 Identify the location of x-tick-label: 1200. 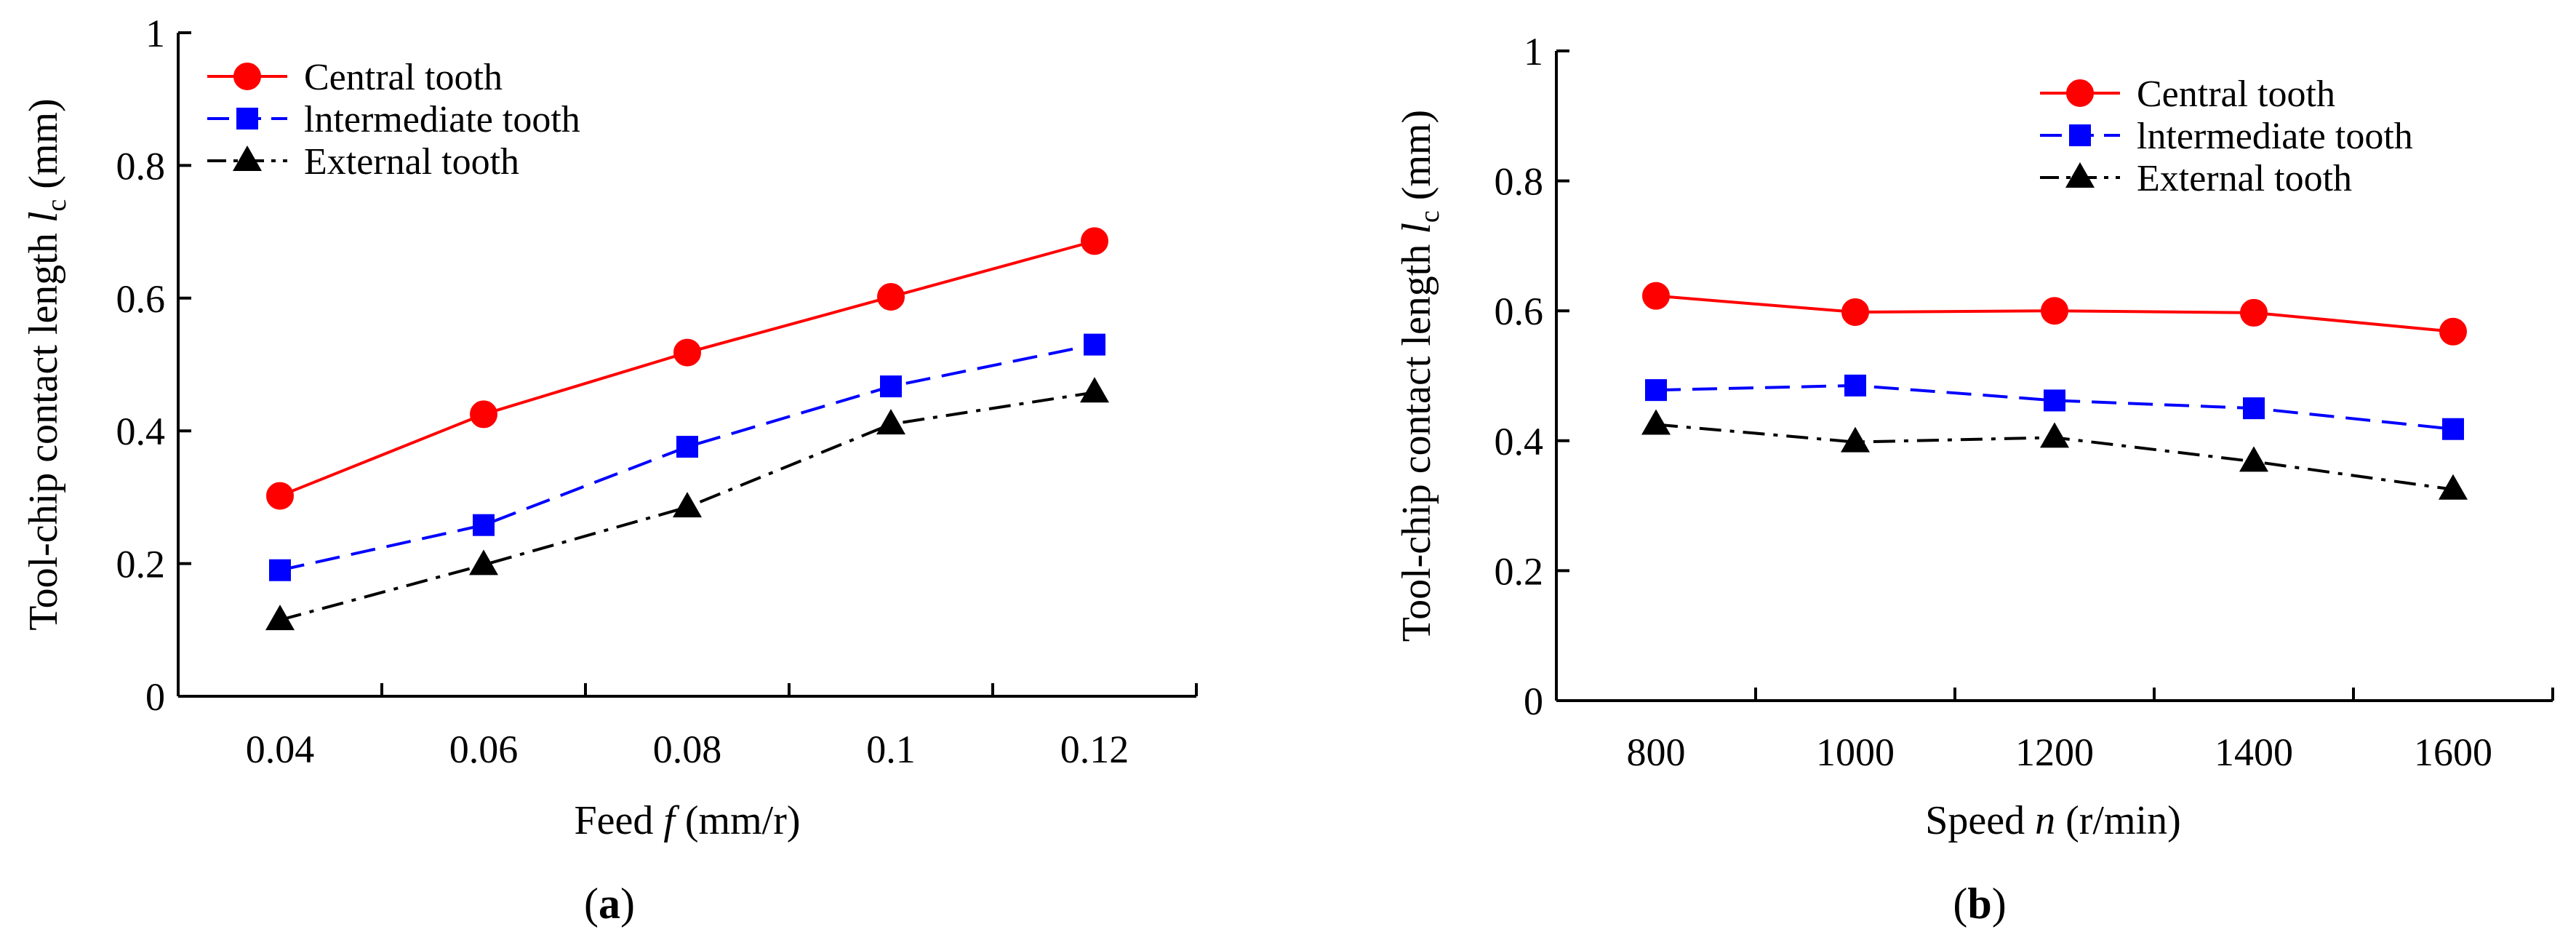
(2054, 752).